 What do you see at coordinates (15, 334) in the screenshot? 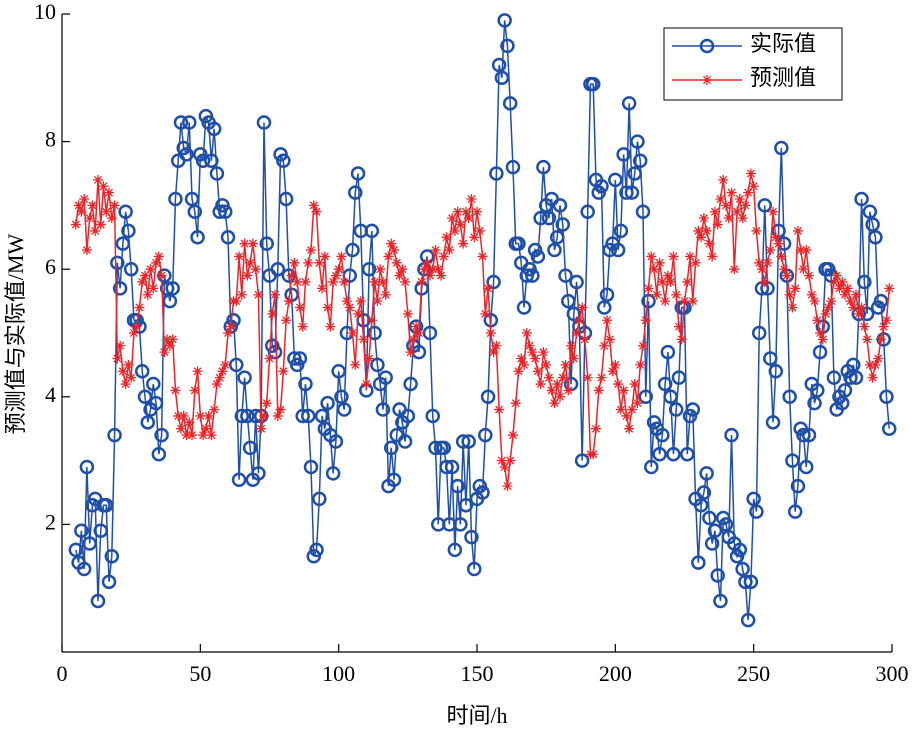
I see `y-axis-label: 预测值与实际值/MW` at bounding box center [15, 334].